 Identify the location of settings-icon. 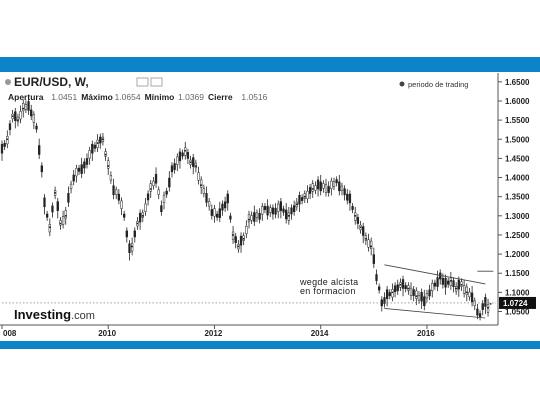
(142, 82).